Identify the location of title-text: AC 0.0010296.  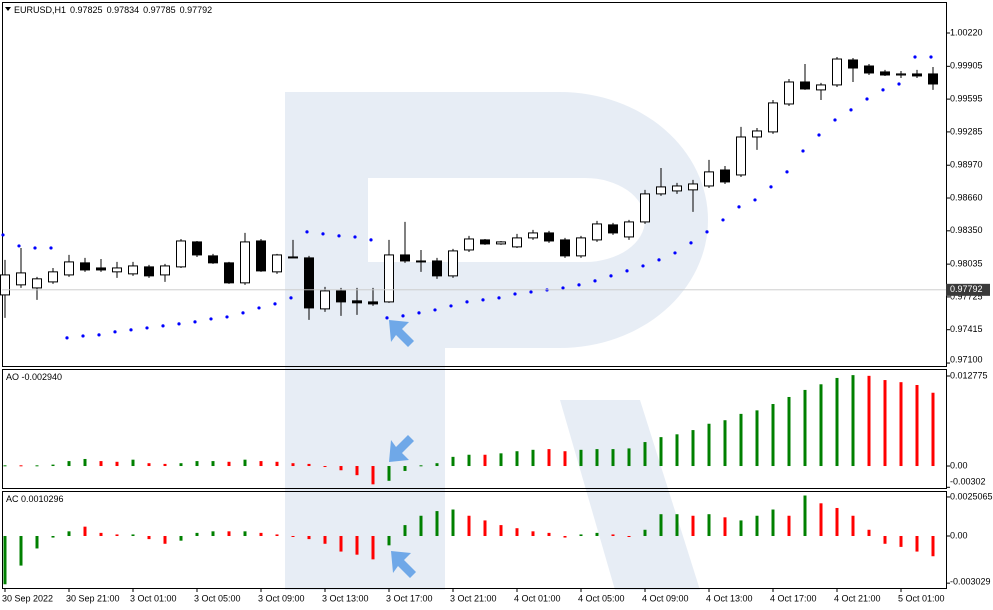
(35, 499).